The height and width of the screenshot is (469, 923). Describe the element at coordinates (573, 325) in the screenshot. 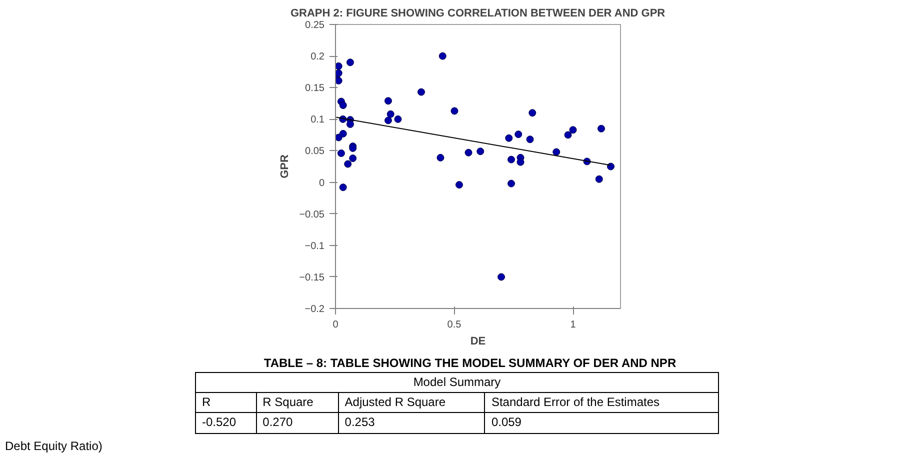

I see `x-tick-label: 1` at that location.